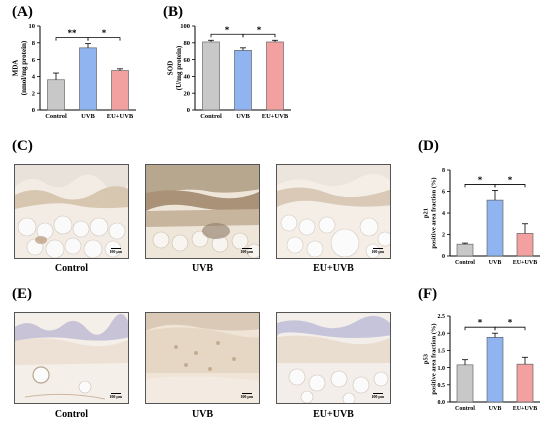 This screenshot has height=426, width=550. What do you see at coordinates (15, 68) in the screenshot?
I see `y-axis-label: MDA` at bounding box center [15, 68].